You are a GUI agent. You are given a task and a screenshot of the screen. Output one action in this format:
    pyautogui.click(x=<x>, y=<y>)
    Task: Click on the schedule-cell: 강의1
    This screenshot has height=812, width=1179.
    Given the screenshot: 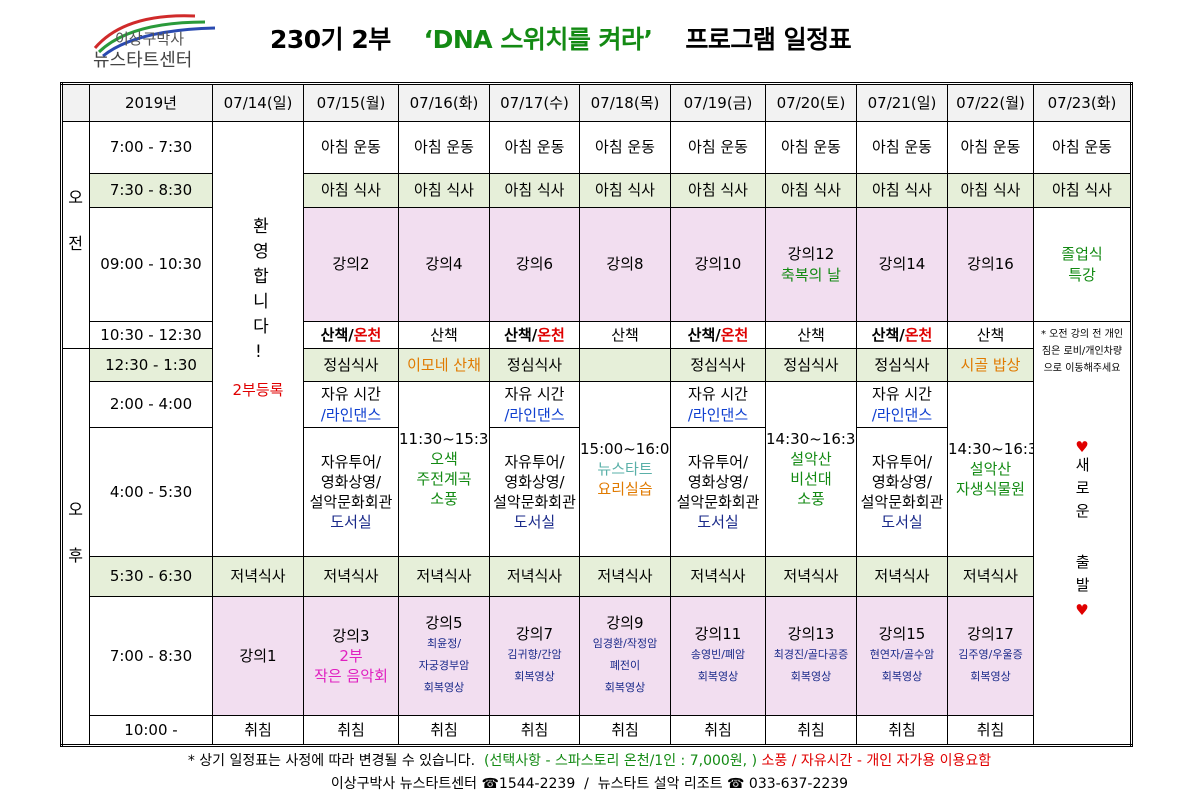 What is the action you would take?
    pyautogui.click(x=258, y=656)
    